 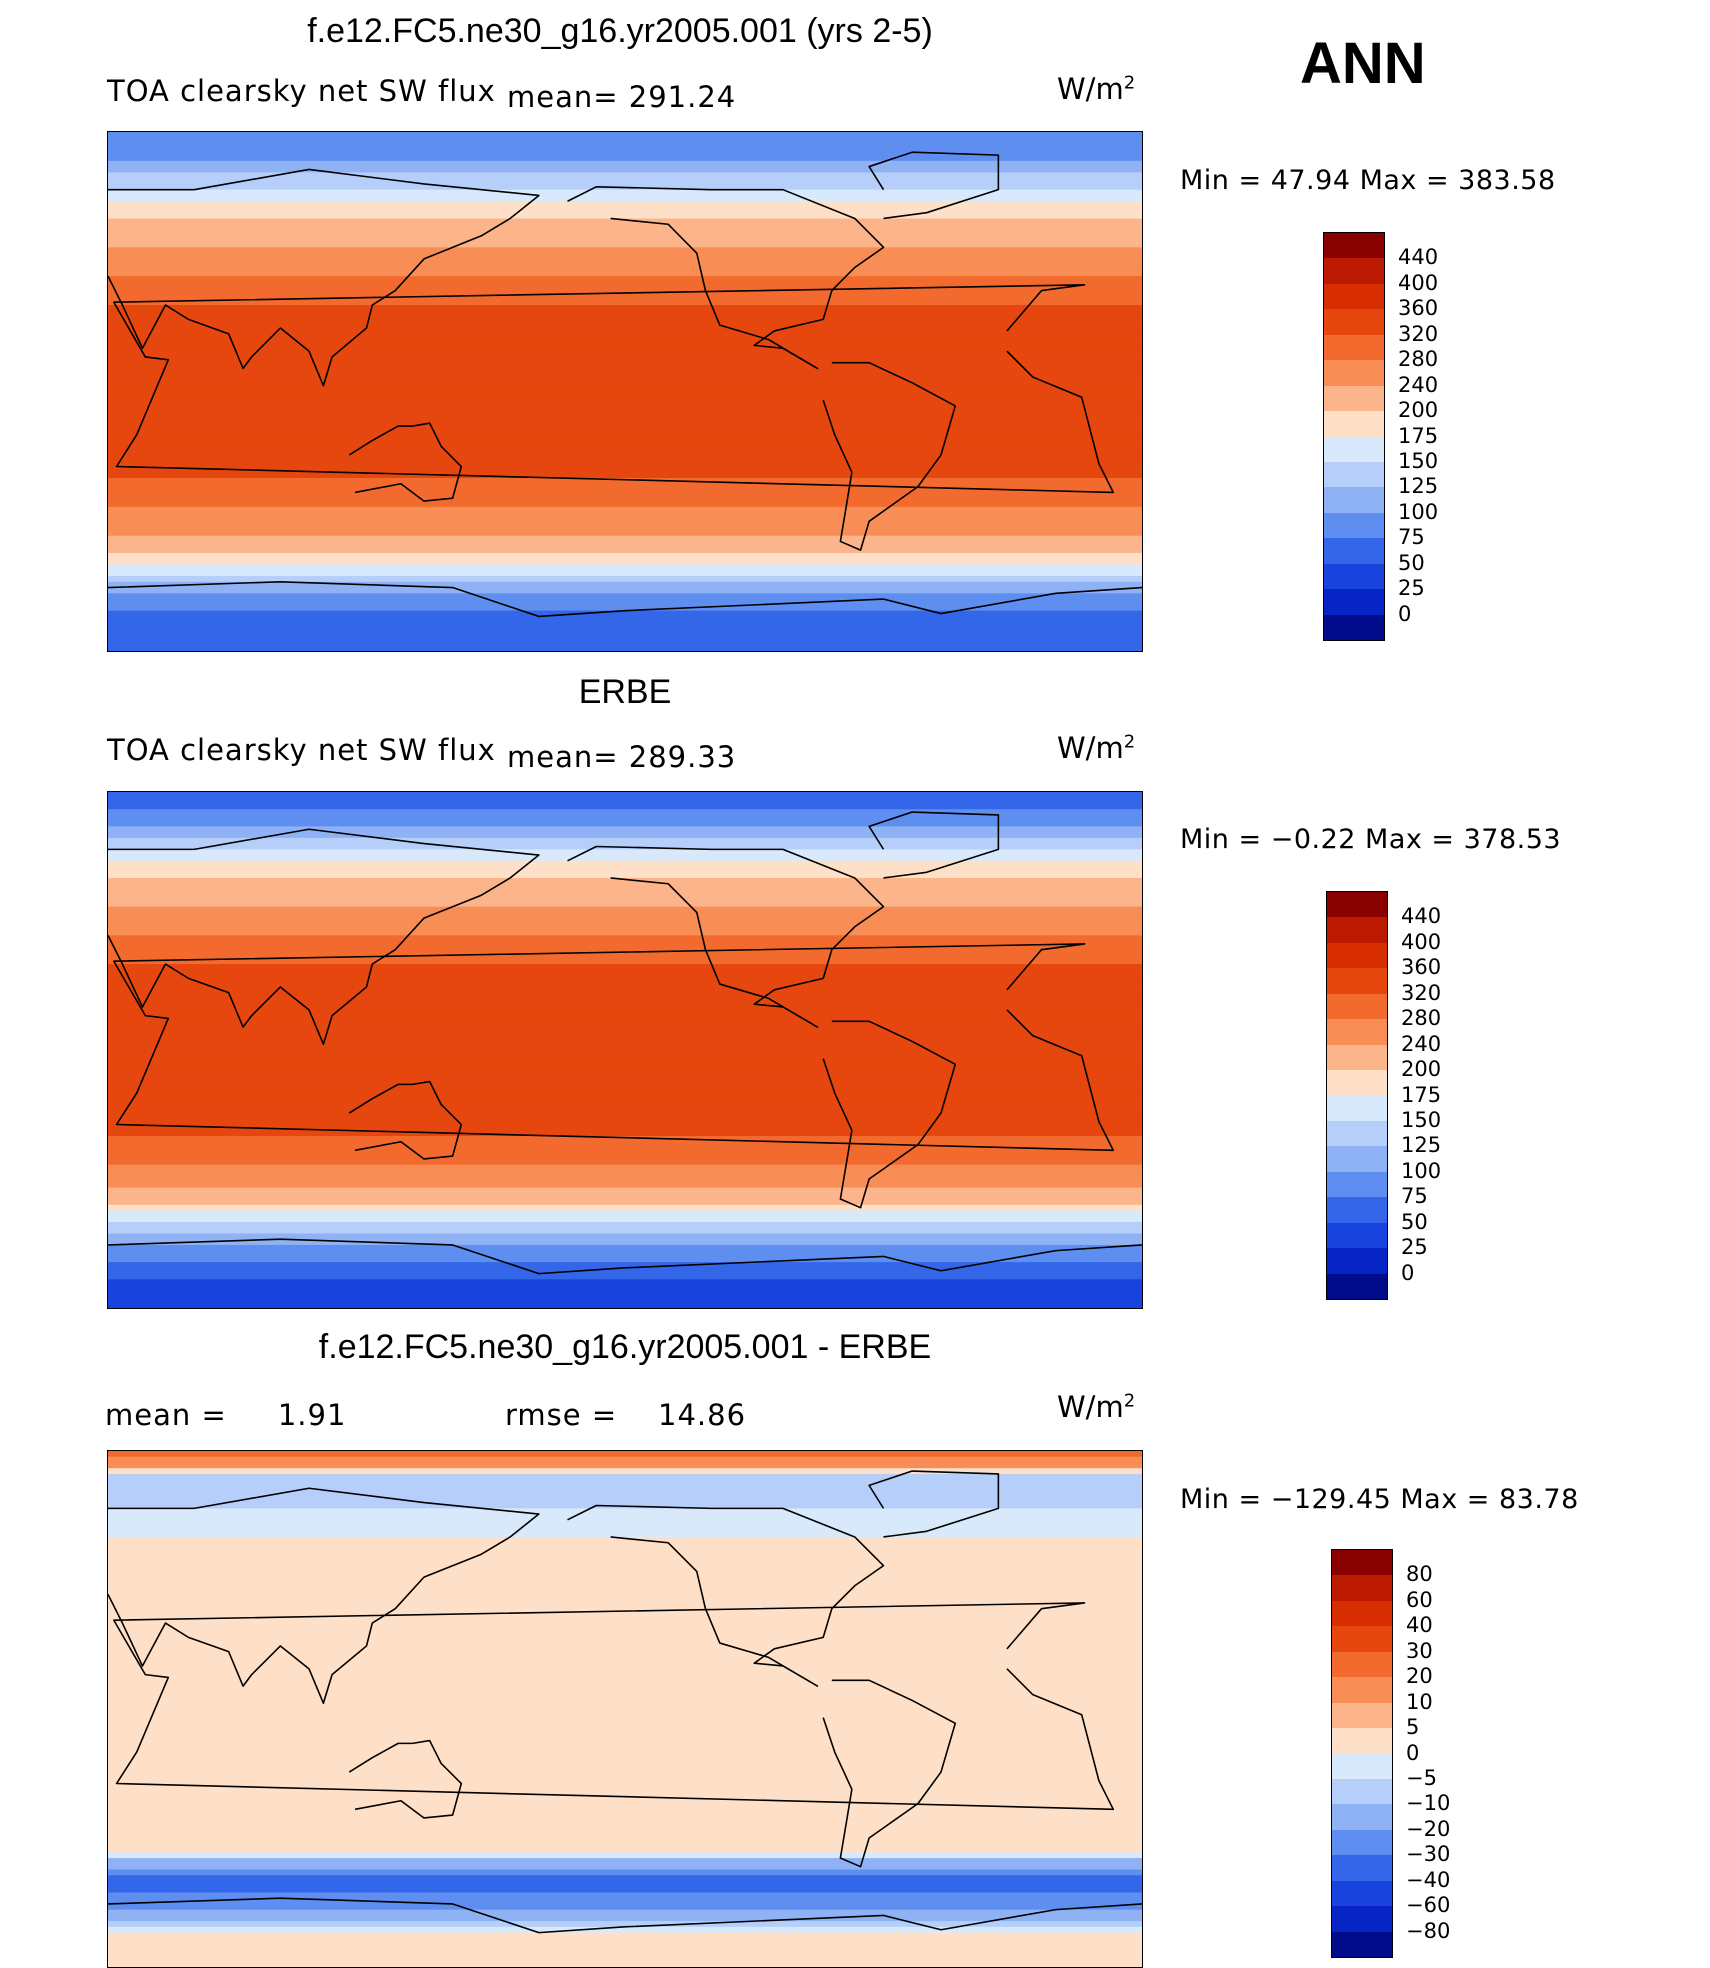 I want to click on panel3-colorbar-tick-label: −60, so click(x=1428, y=1905).